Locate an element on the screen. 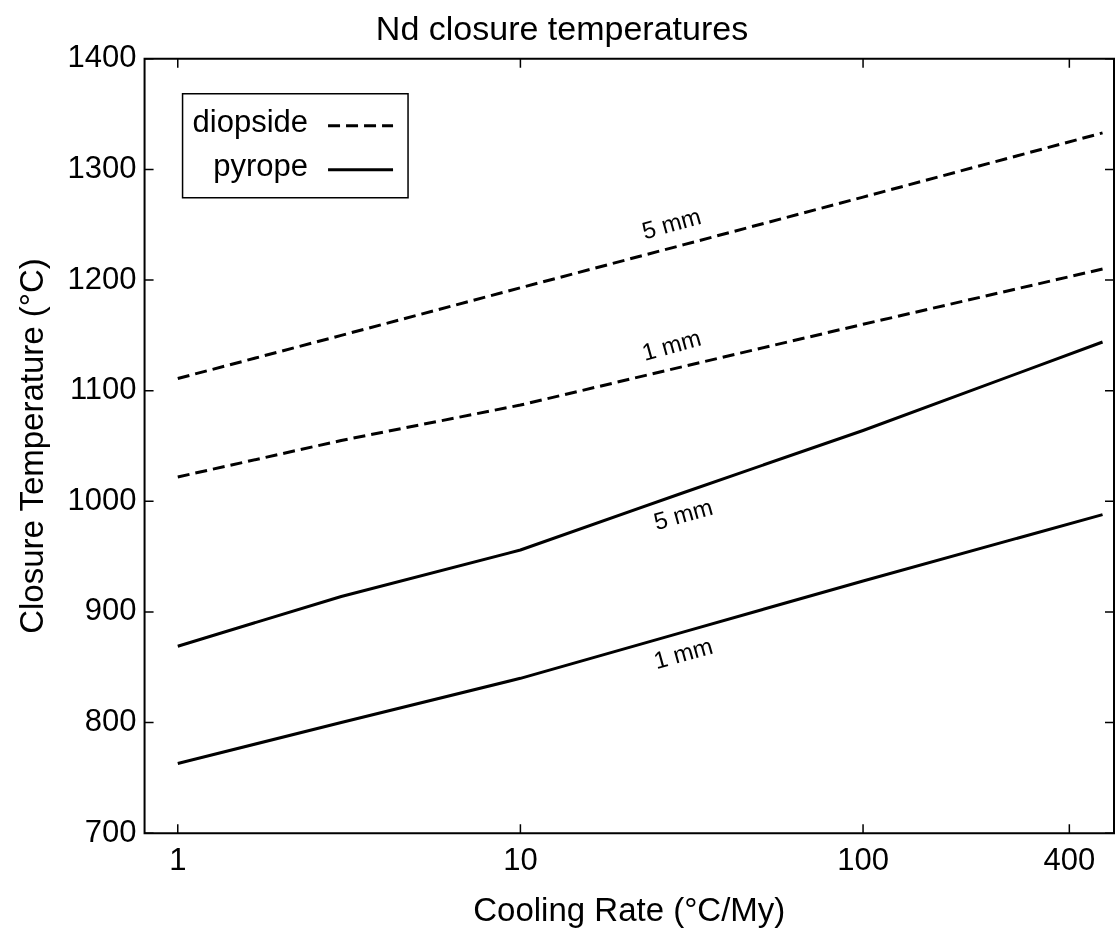  y-tick-label: 900 is located at coordinates (110, 610).